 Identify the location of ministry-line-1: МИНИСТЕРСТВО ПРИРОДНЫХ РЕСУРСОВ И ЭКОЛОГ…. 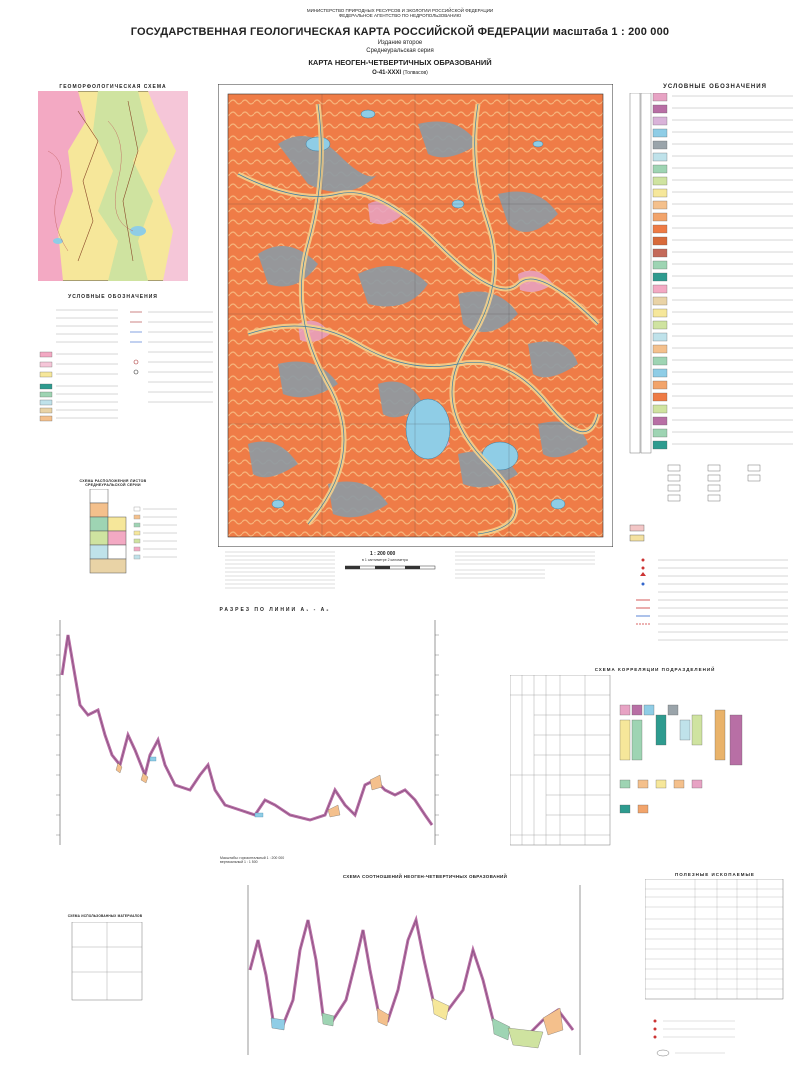
(400, 10).